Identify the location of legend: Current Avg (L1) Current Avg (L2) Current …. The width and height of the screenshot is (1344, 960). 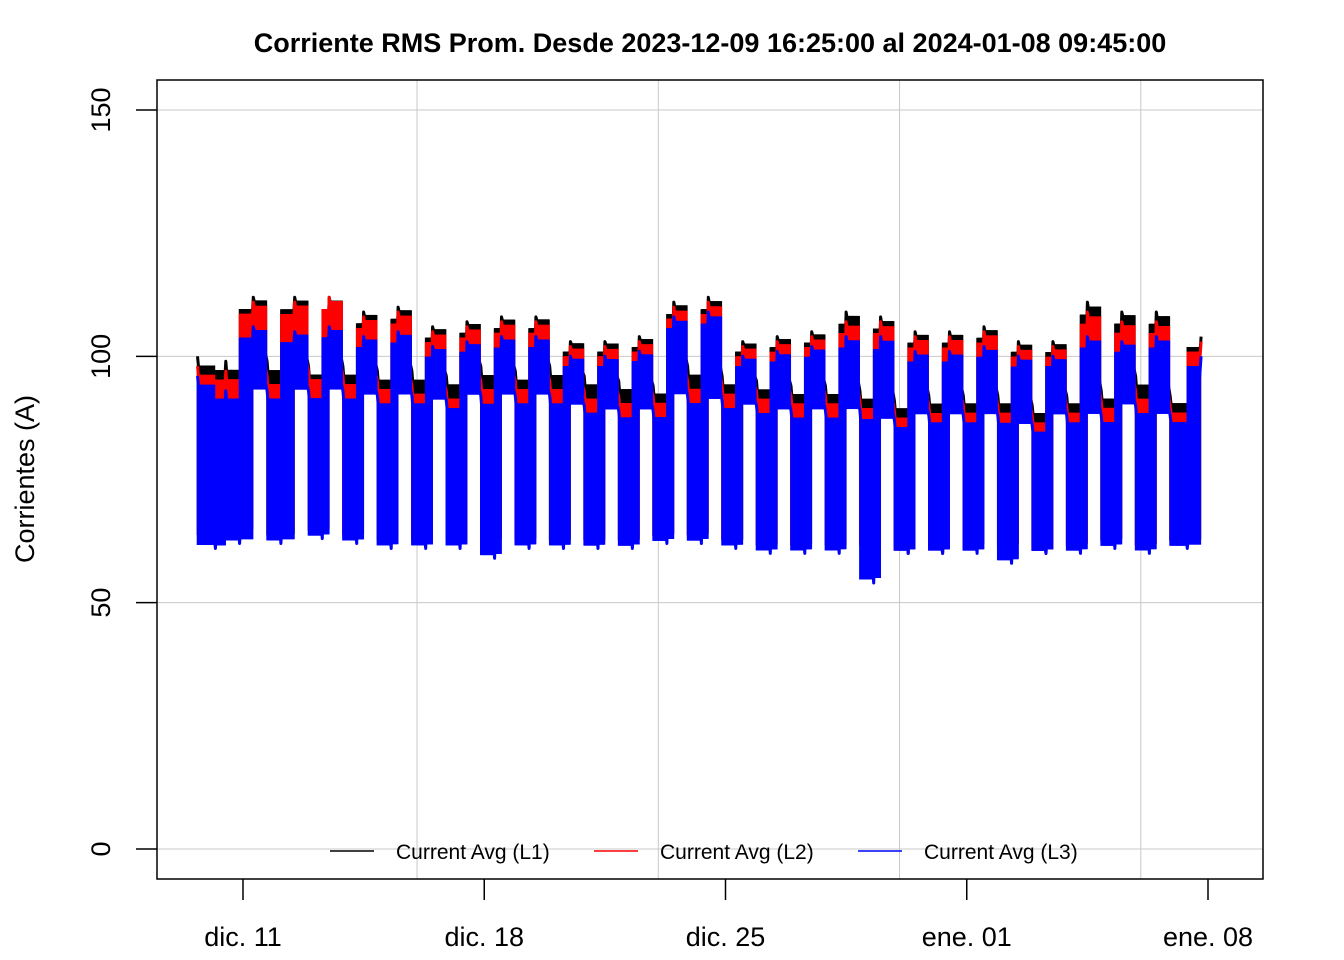
(704, 852).